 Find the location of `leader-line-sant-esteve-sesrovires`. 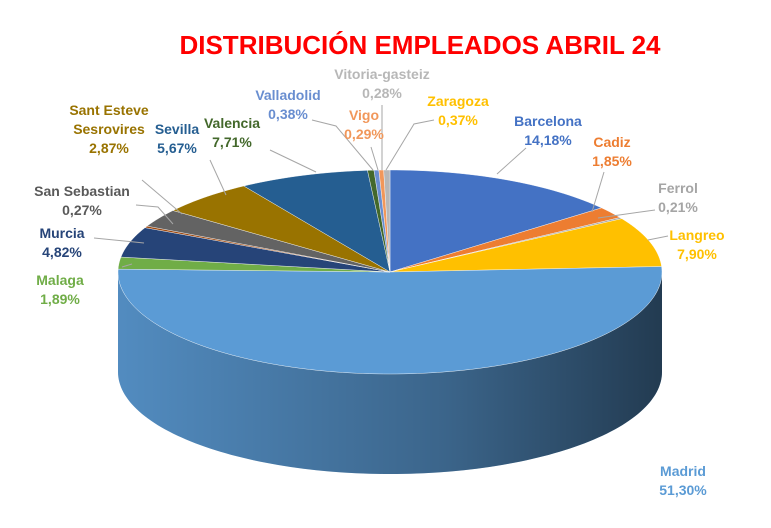

leader-line-sant-esteve-sesrovires is located at coordinates (162, 197).